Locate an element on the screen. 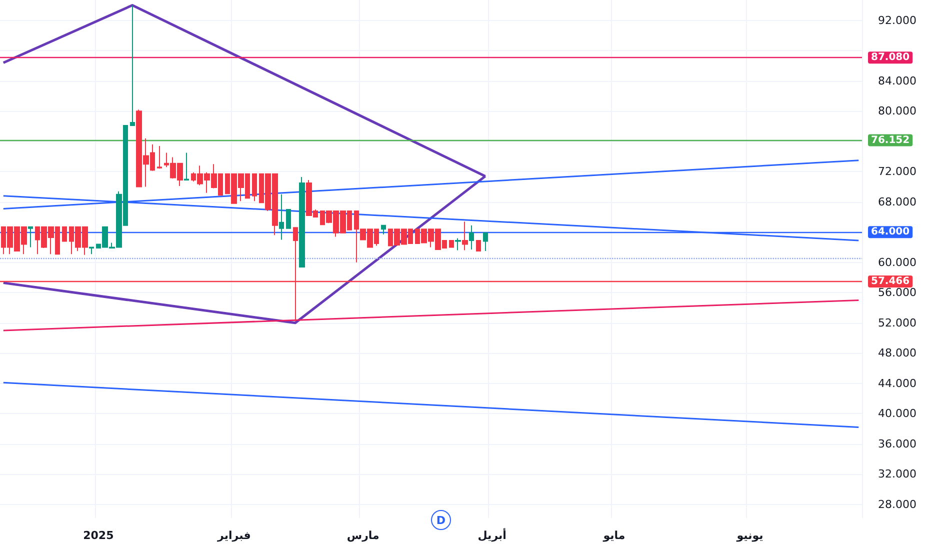  y-tick-label: 32.000 is located at coordinates (897, 474).